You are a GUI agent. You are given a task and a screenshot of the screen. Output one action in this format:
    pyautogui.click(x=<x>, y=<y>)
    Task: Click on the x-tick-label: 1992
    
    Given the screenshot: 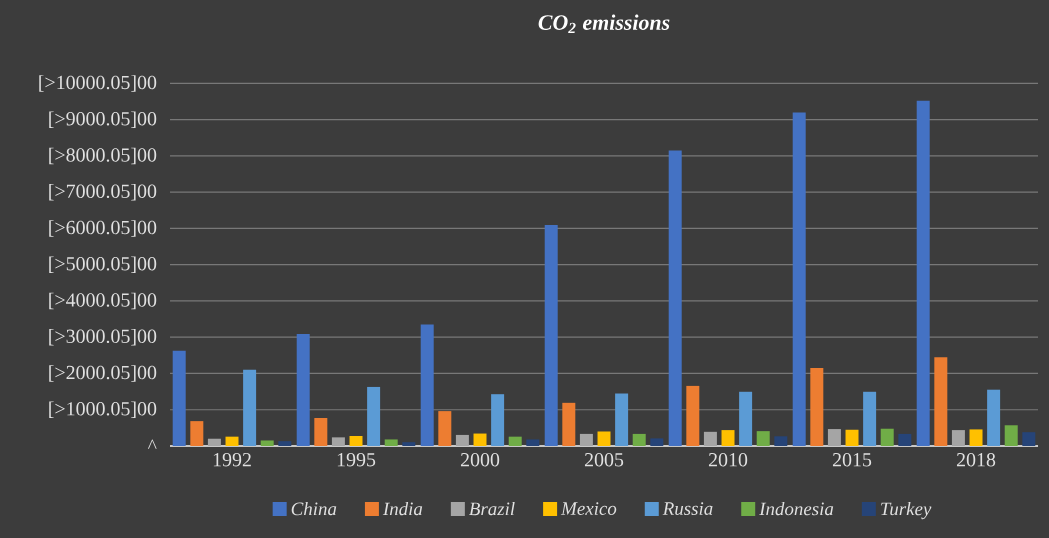 What is the action you would take?
    pyautogui.click(x=232, y=460)
    